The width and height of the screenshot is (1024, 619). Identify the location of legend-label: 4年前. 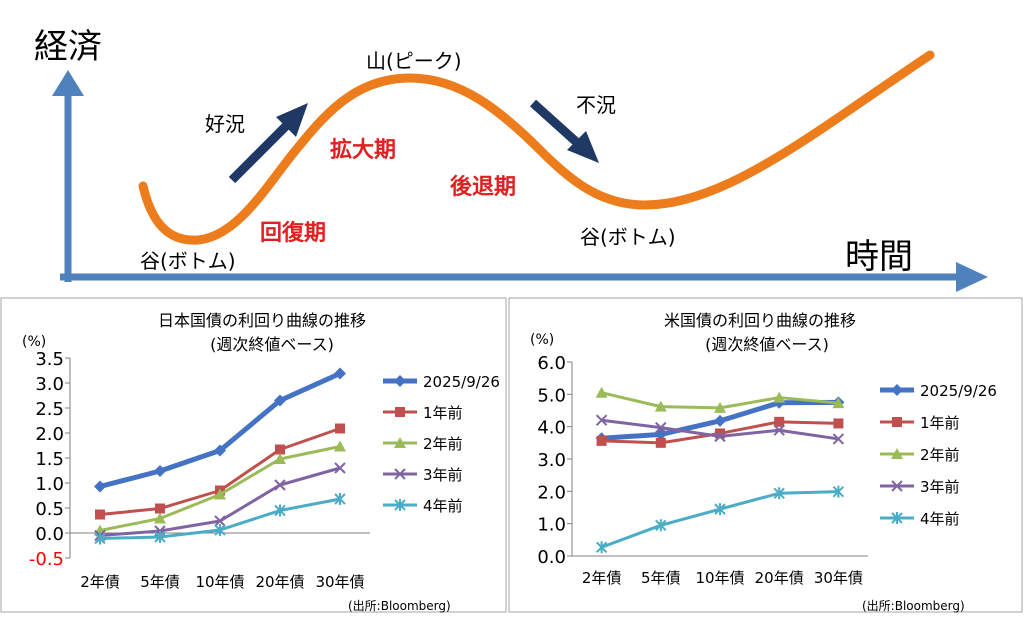
(443, 506).